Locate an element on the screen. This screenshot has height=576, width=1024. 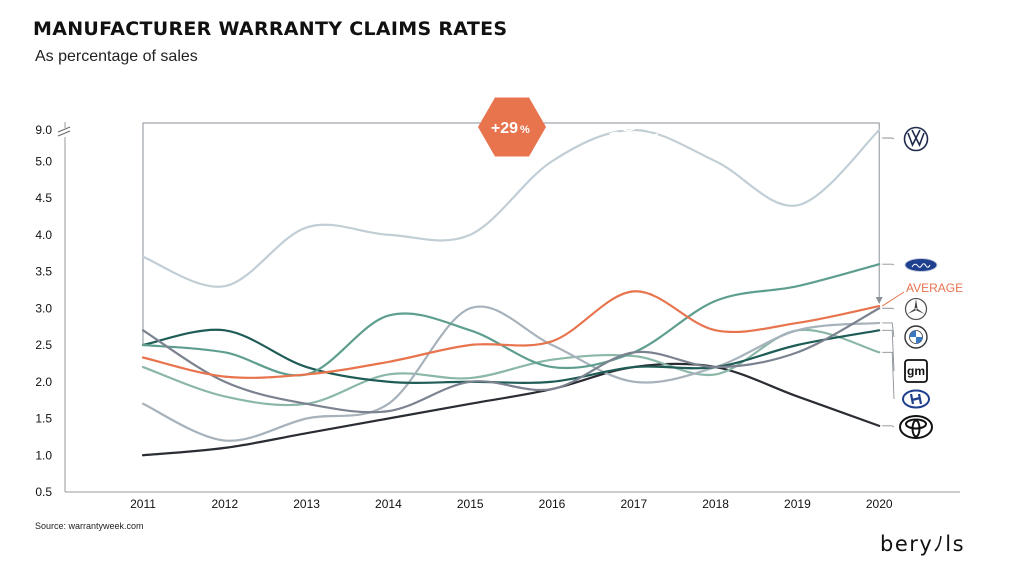
manufacturer-logos: gm is located at coordinates (918, 282).